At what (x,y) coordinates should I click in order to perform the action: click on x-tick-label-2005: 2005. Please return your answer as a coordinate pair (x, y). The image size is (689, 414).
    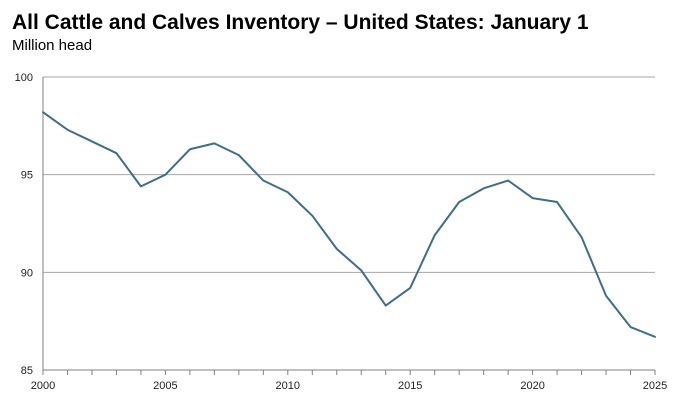
    Looking at the image, I should click on (165, 386).